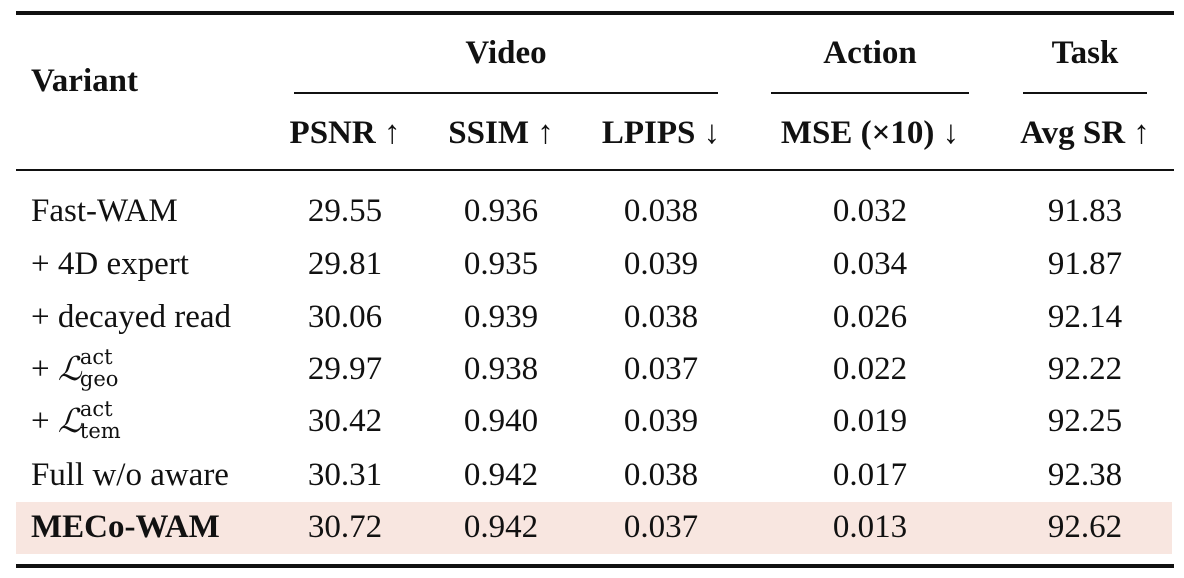 This screenshot has height=578, width=1184. I want to click on row-4-variant-prefix: +, so click(44, 421).